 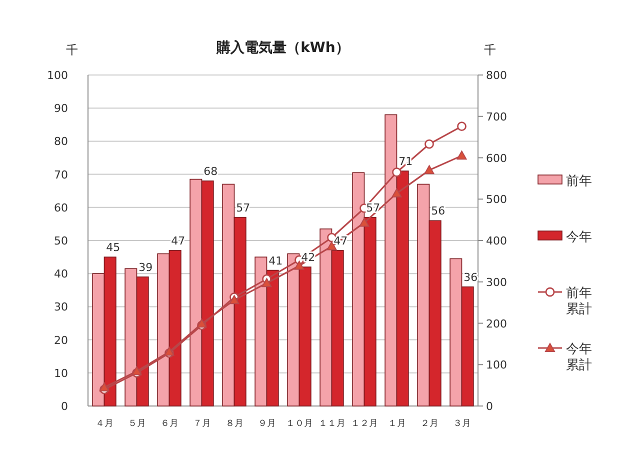 I want to click on y2-tick-label: 400, so click(x=496, y=241).